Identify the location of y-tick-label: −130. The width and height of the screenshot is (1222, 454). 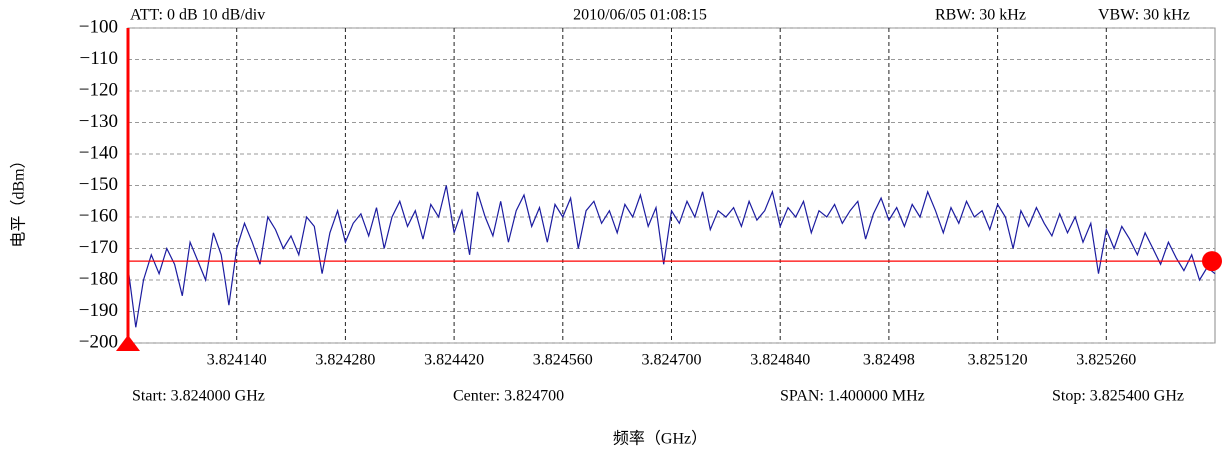
(98, 121).